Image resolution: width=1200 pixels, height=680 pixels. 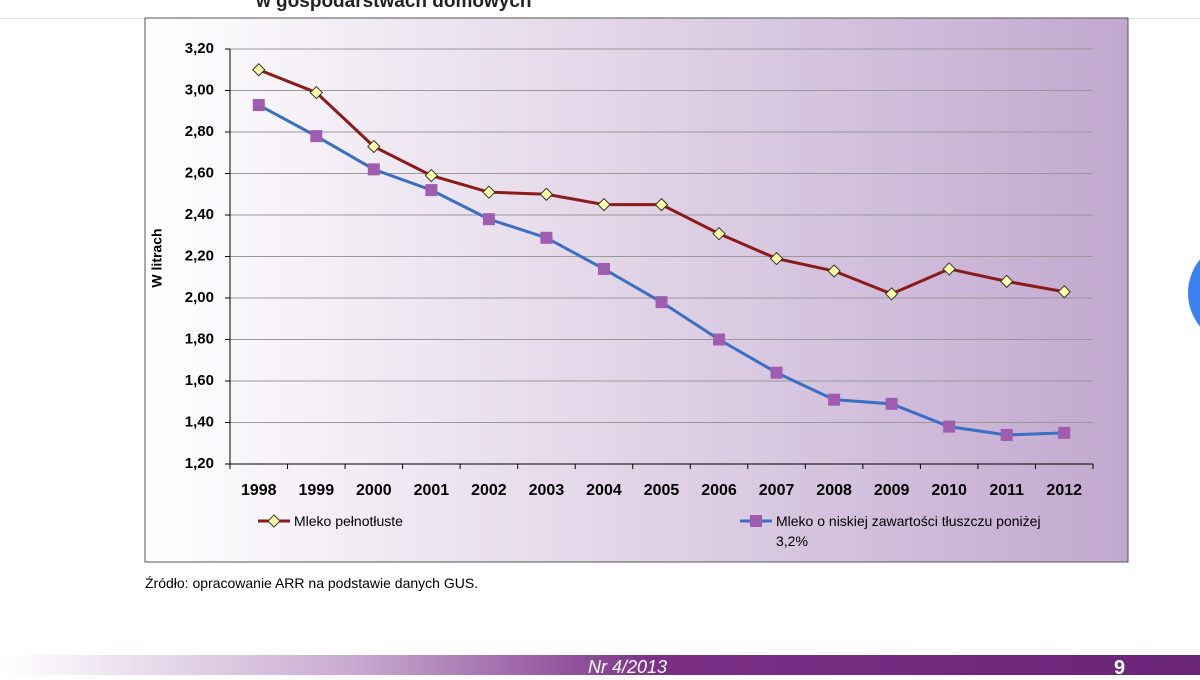 What do you see at coordinates (834, 490) in the screenshot?
I see `x-tick-label: 2008` at bounding box center [834, 490].